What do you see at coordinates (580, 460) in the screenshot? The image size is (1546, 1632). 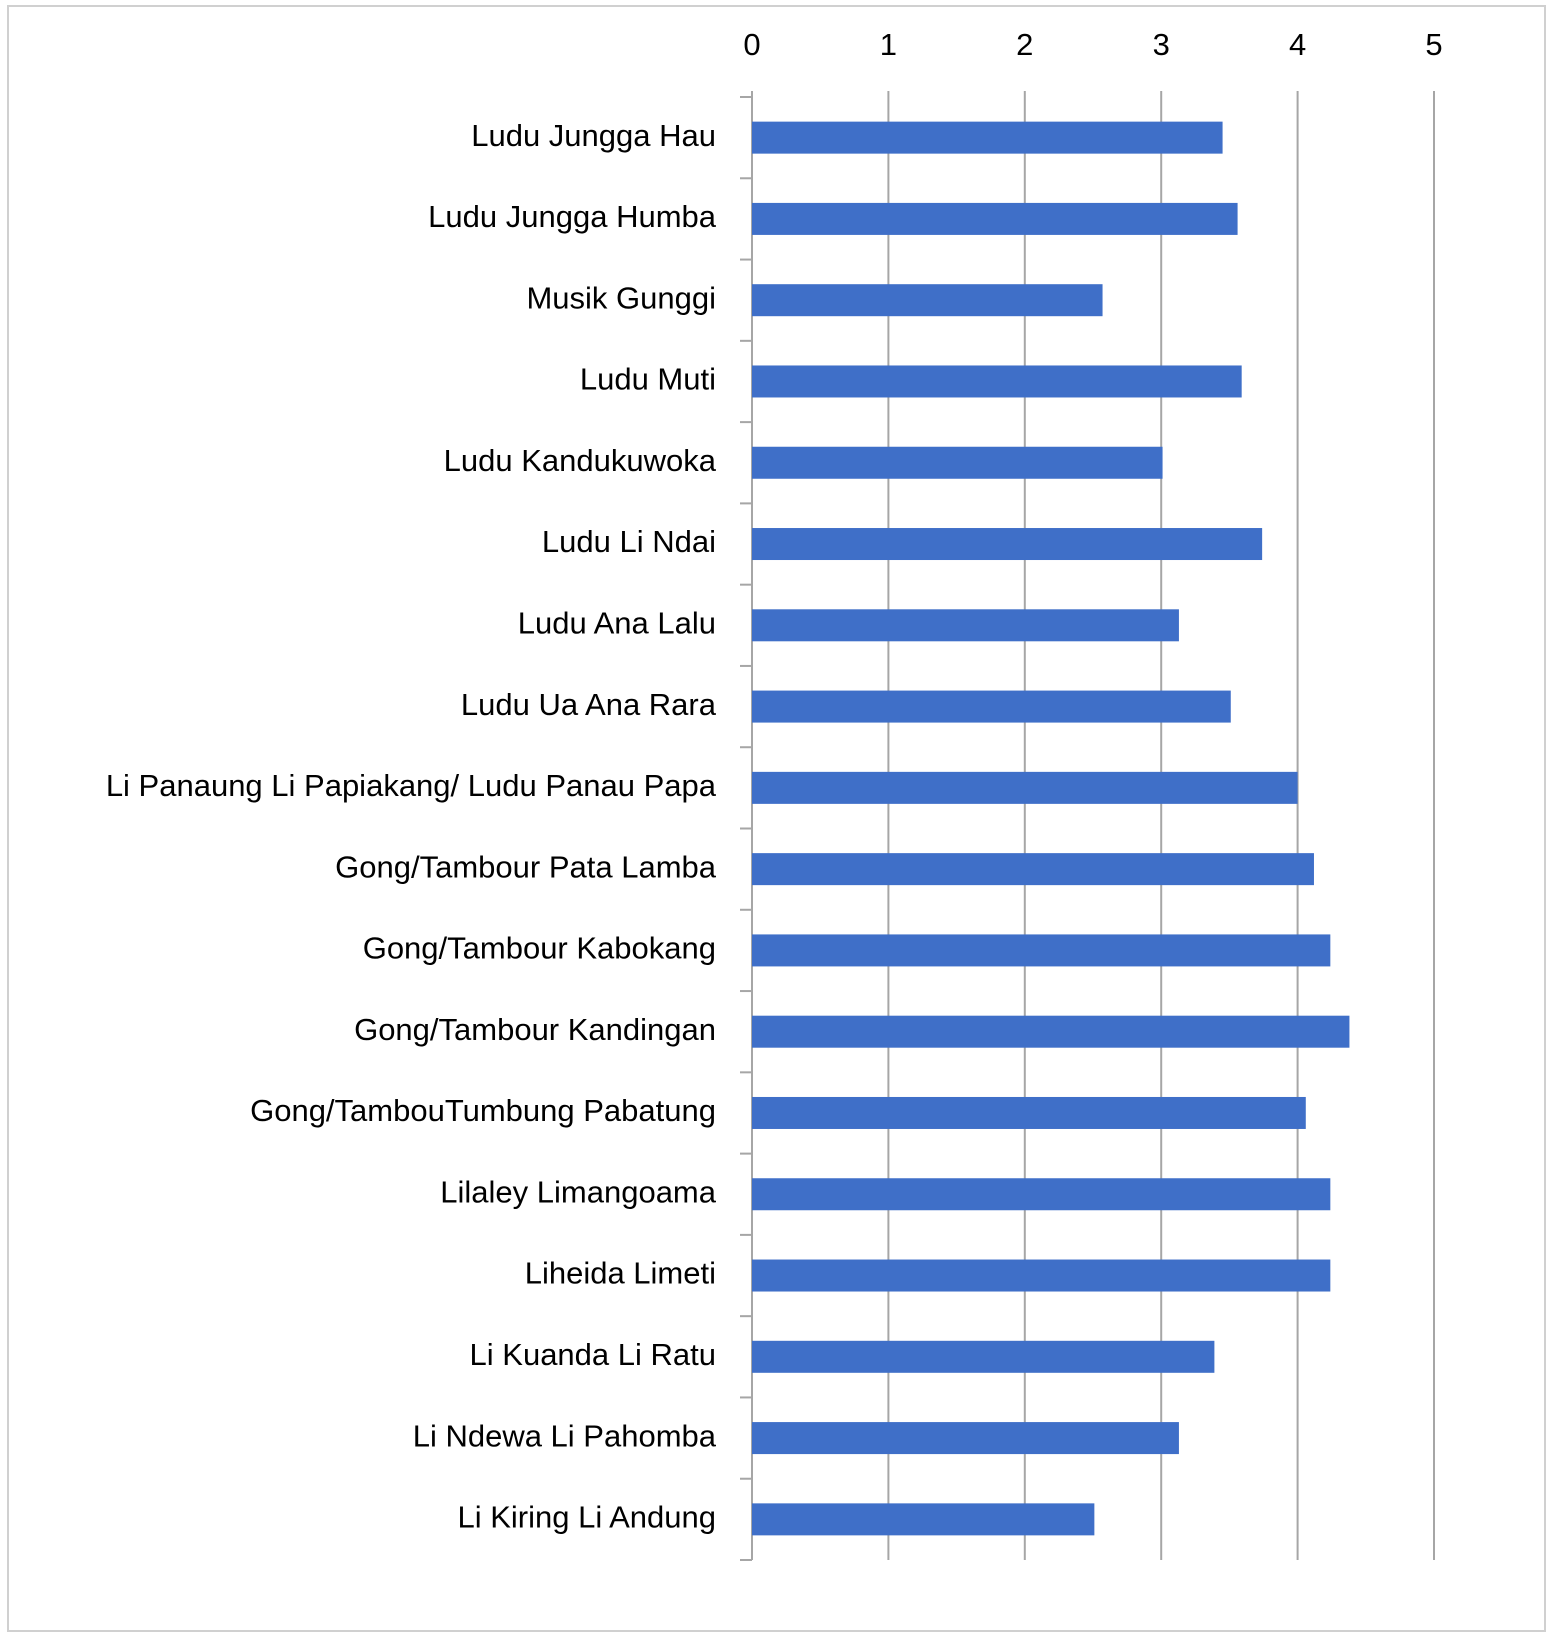 I see `y-tick-label: Ludu Kandukuwoka` at bounding box center [580, 460].